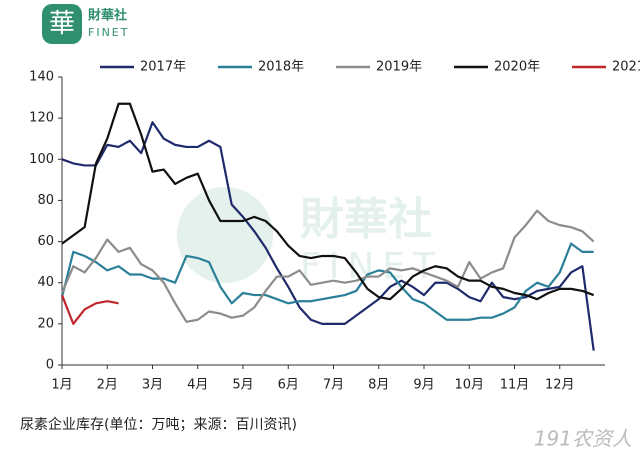 The width and height of the screenshot is (640, 458). I want to click on legend-label: 2019年, so click(399, 67).